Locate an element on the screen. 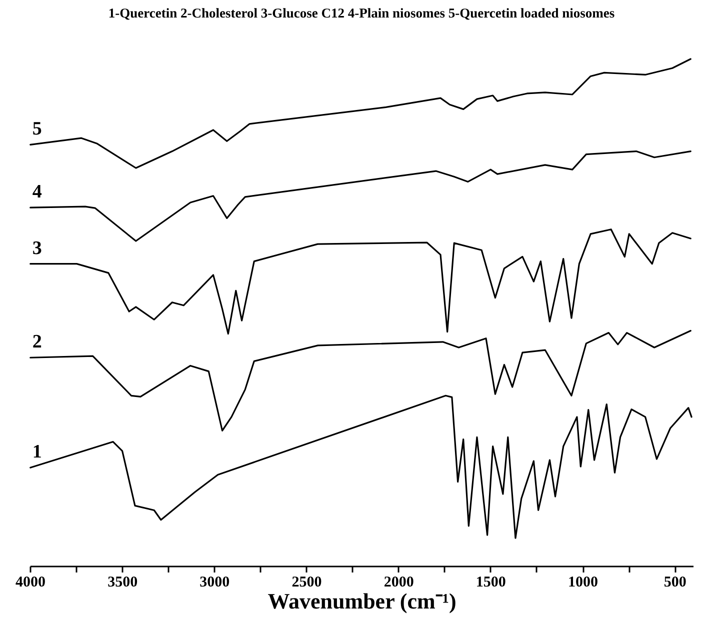 The width and height of the screenshot is (721, 628). x-tick-label: 3500 is located at coordinates (123, 582).